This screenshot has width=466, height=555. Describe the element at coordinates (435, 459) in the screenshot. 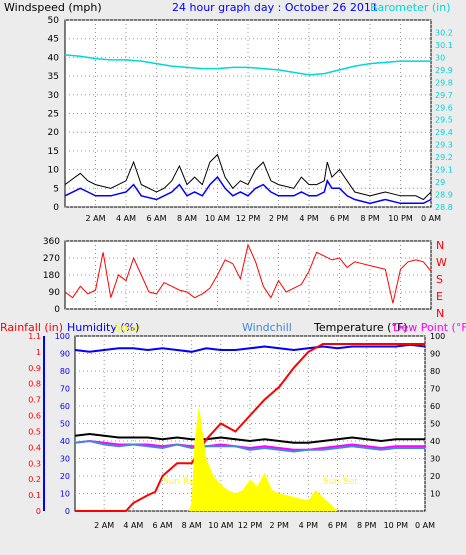

I see `temp-tick-label: 30` at that location.